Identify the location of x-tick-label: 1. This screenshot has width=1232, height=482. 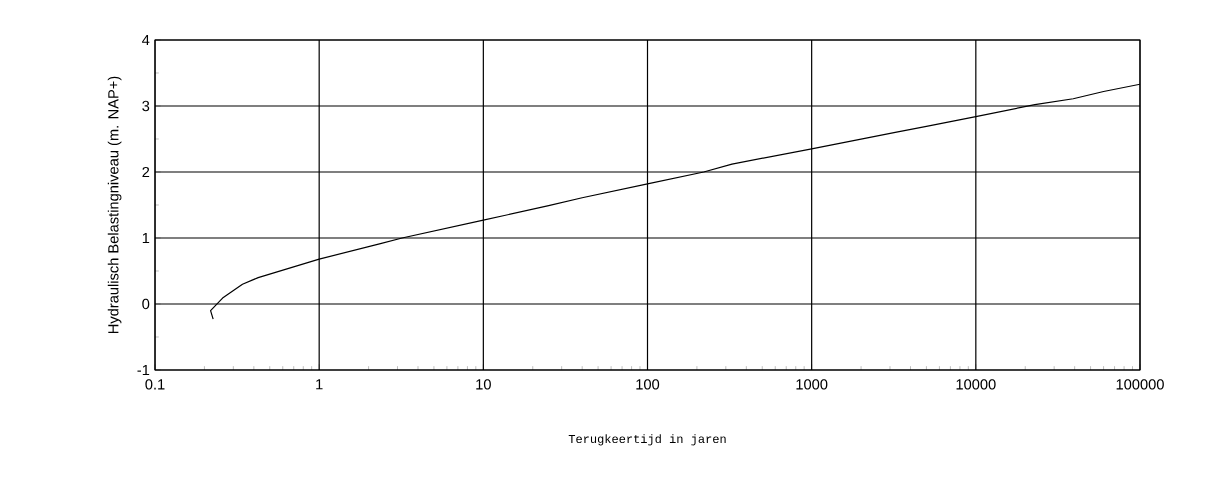
(319, 384).